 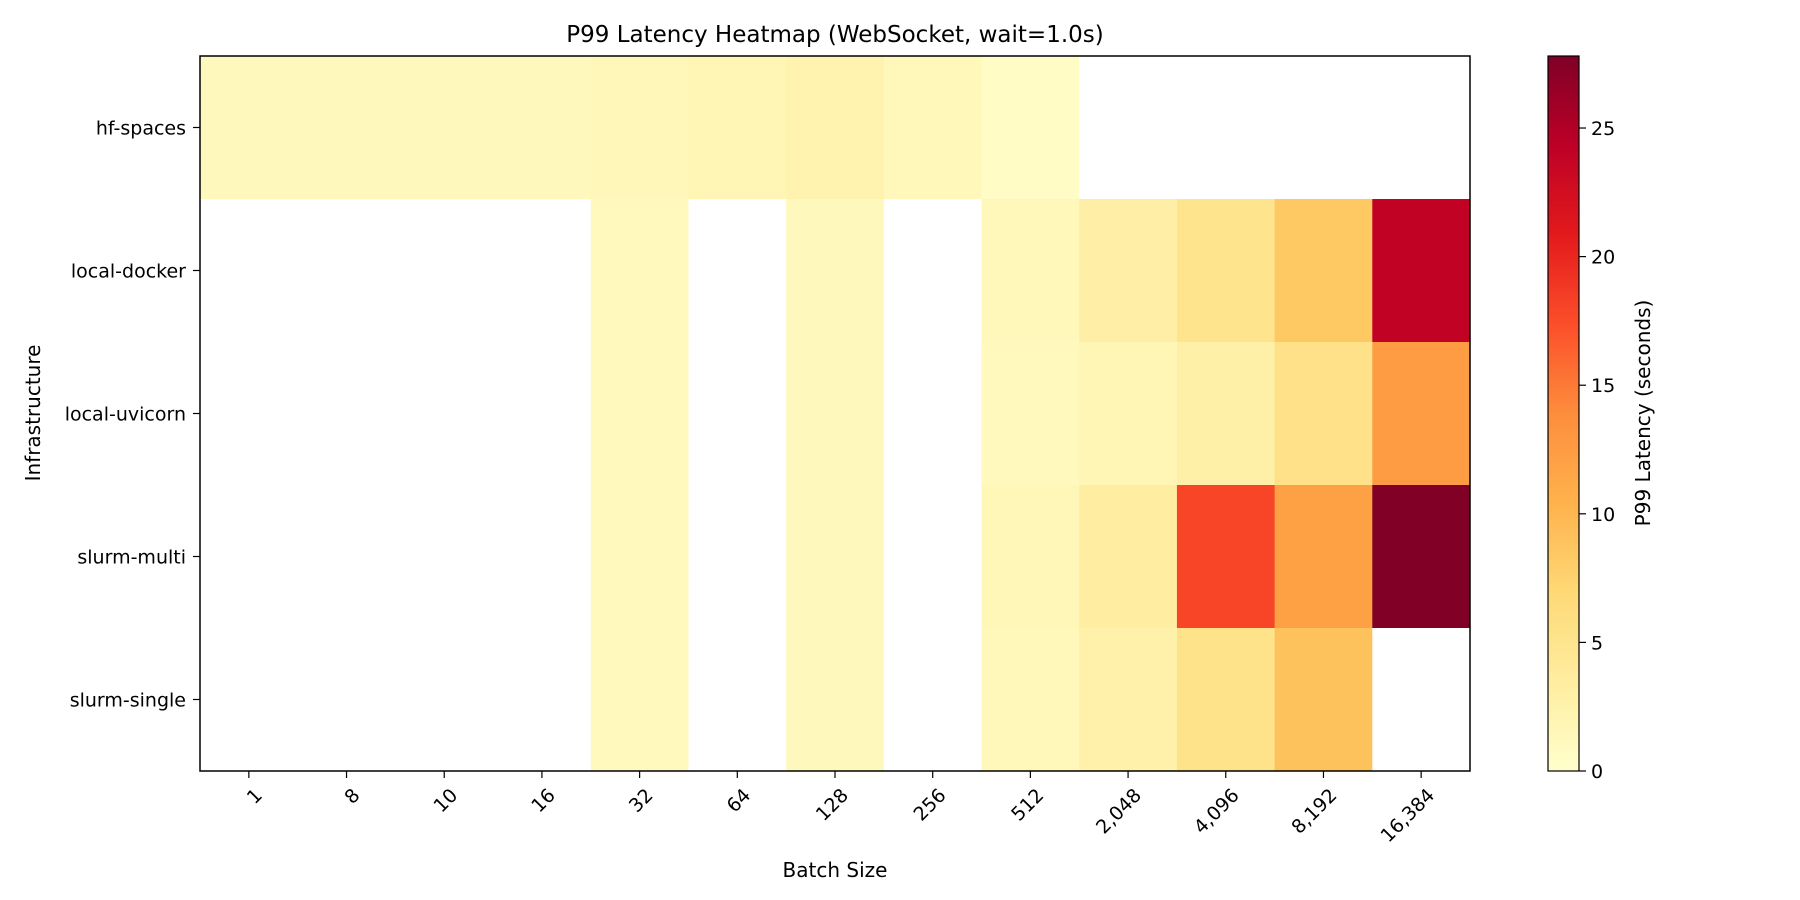 What do you see at coordinates (641, 800) in the screenshot?
I see `x-tick-label: 32` at bounding box center [641, 800].